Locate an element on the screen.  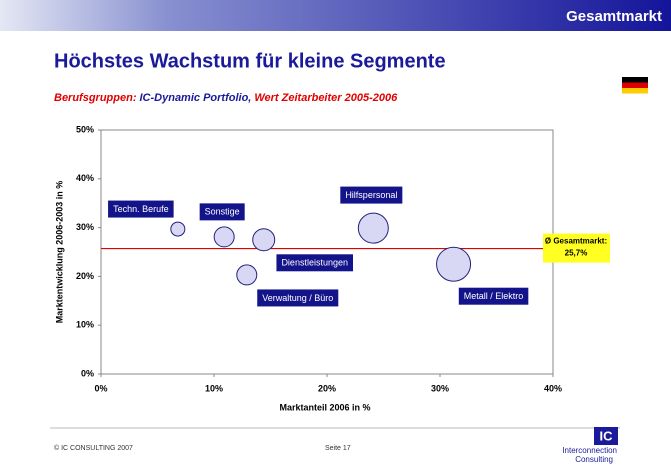
data-label: Dienstleistungen is located at coordinates (314, 263).